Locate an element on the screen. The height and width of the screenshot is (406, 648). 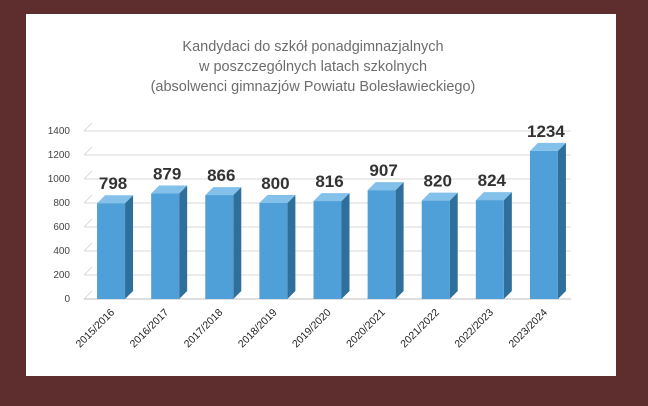
y-tick-label: 1200 is located at coordinates (59, 155).